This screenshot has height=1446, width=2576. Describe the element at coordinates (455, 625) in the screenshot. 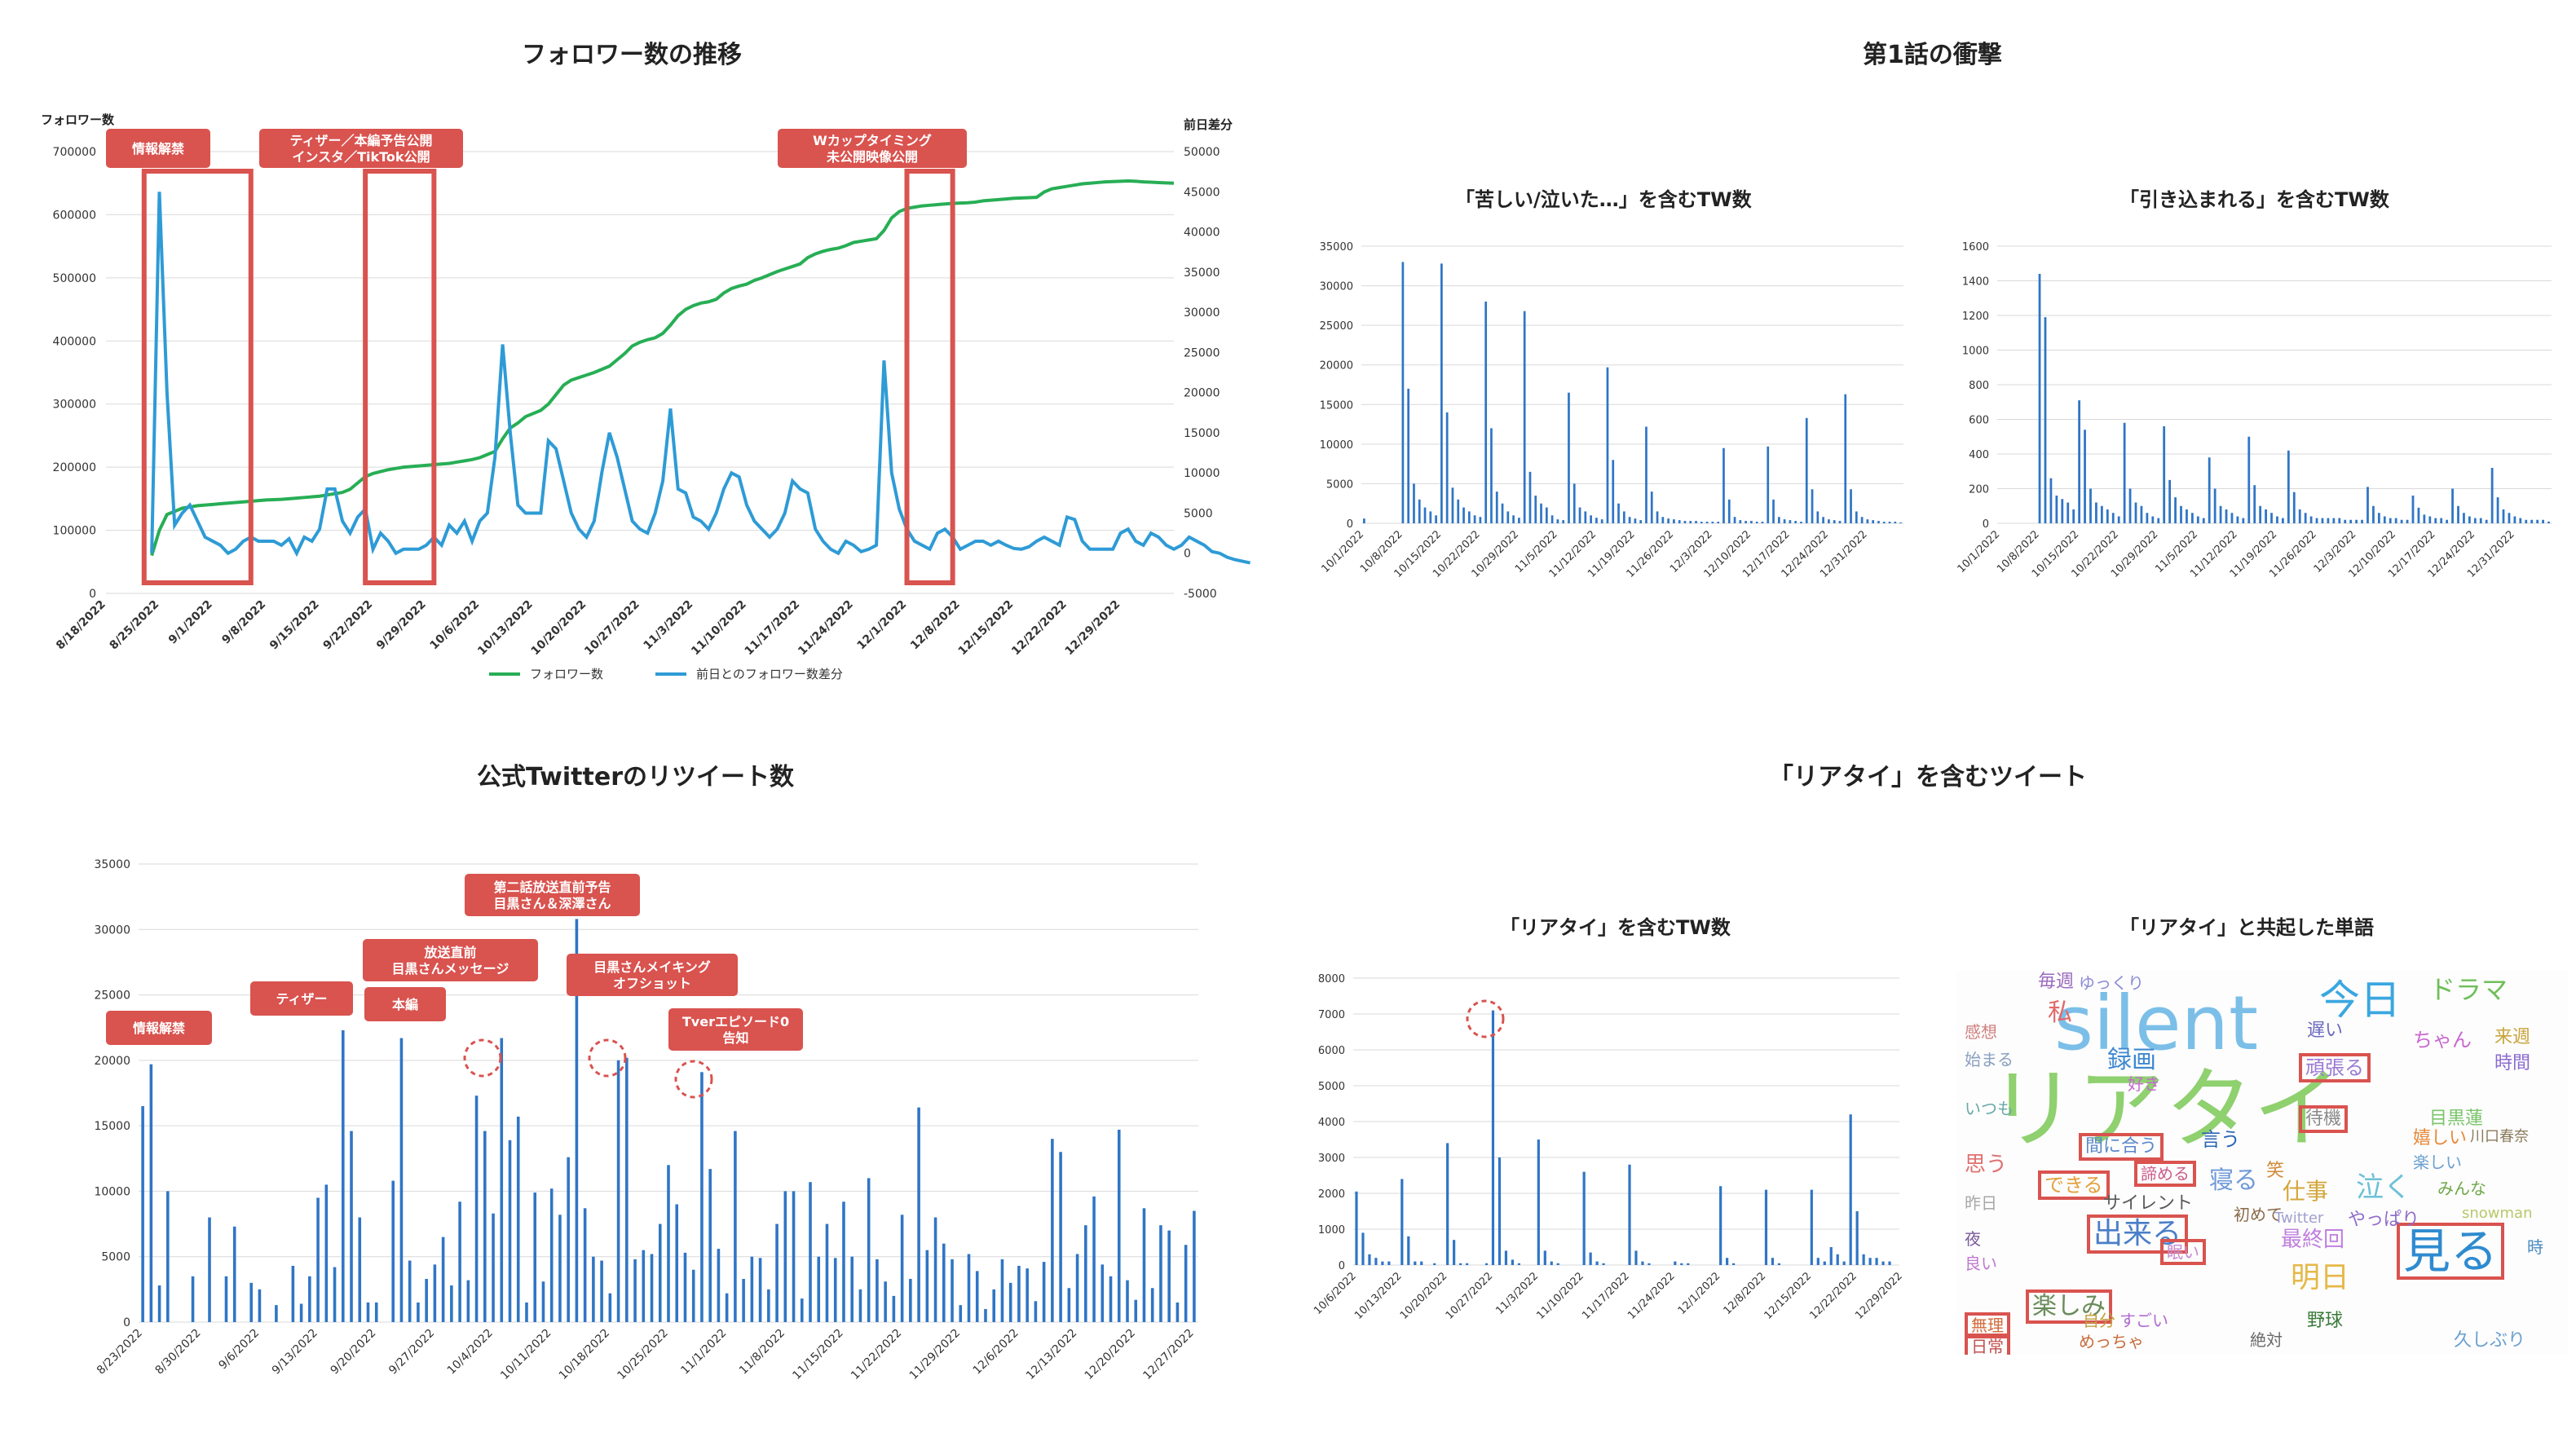

I see `x-tick-group: 10/6/2022` at that location.